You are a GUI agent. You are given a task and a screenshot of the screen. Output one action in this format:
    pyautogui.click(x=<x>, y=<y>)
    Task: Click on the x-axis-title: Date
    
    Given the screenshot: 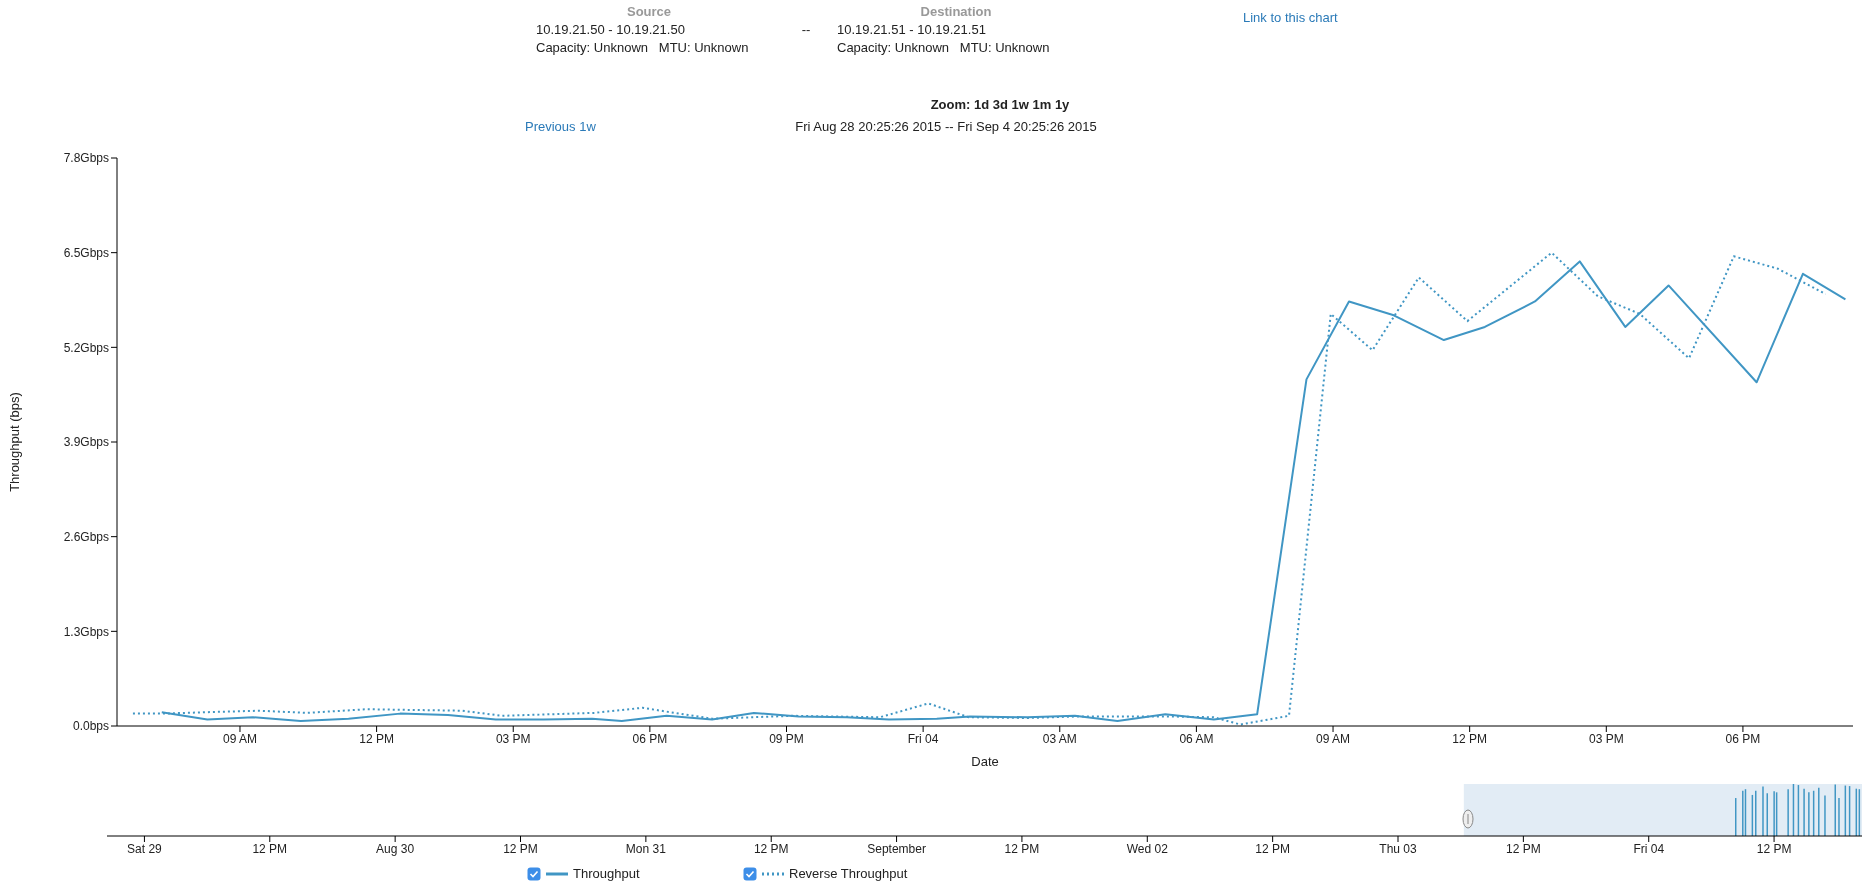 What is the action you would take?
    pyautogui.click(x=985, y=761)
    